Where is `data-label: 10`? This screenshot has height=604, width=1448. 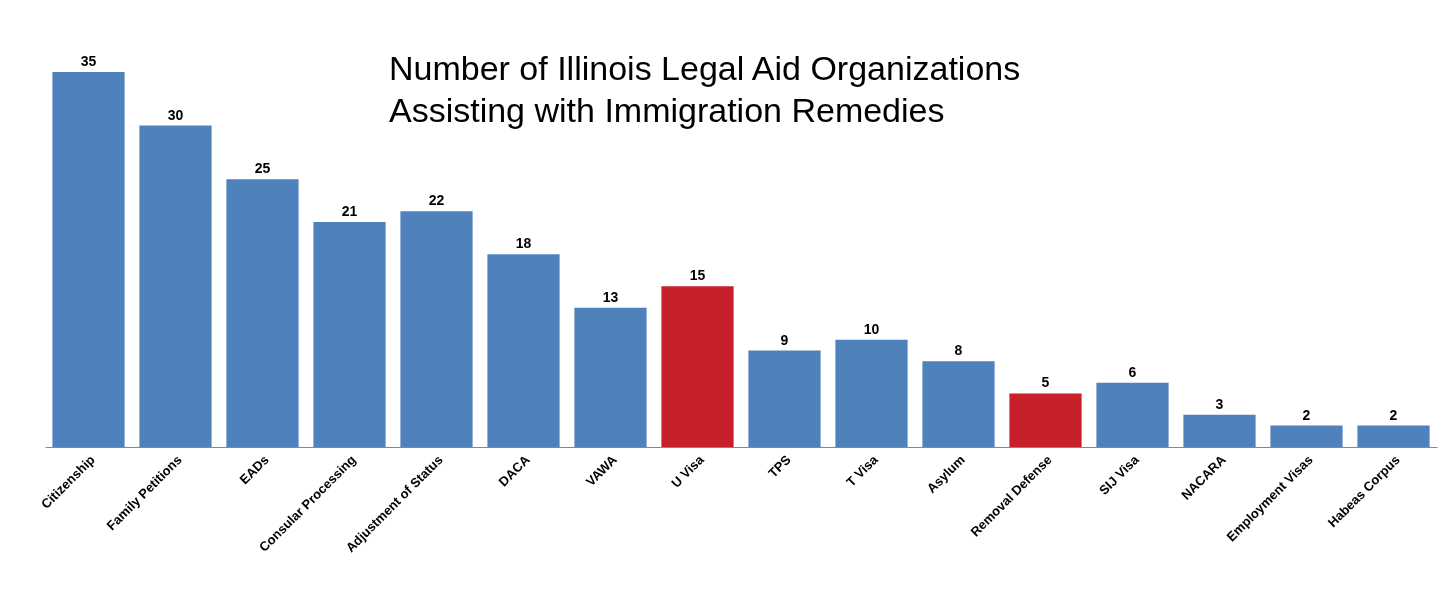
data-label: 10 is located at coordinates (871, 328).